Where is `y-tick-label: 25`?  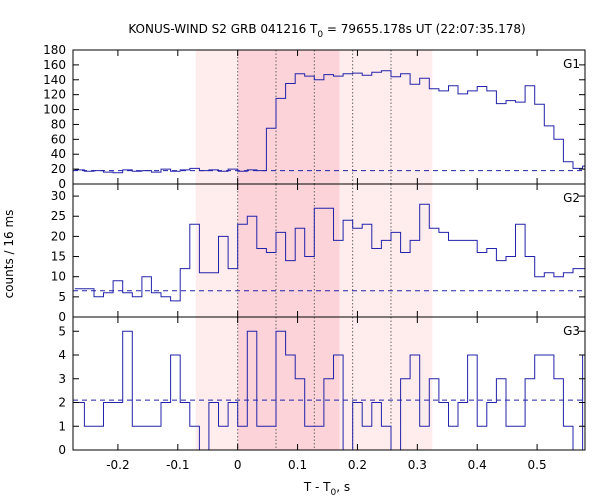 y-tick-label: 25 is located at coordinates (58, 216).